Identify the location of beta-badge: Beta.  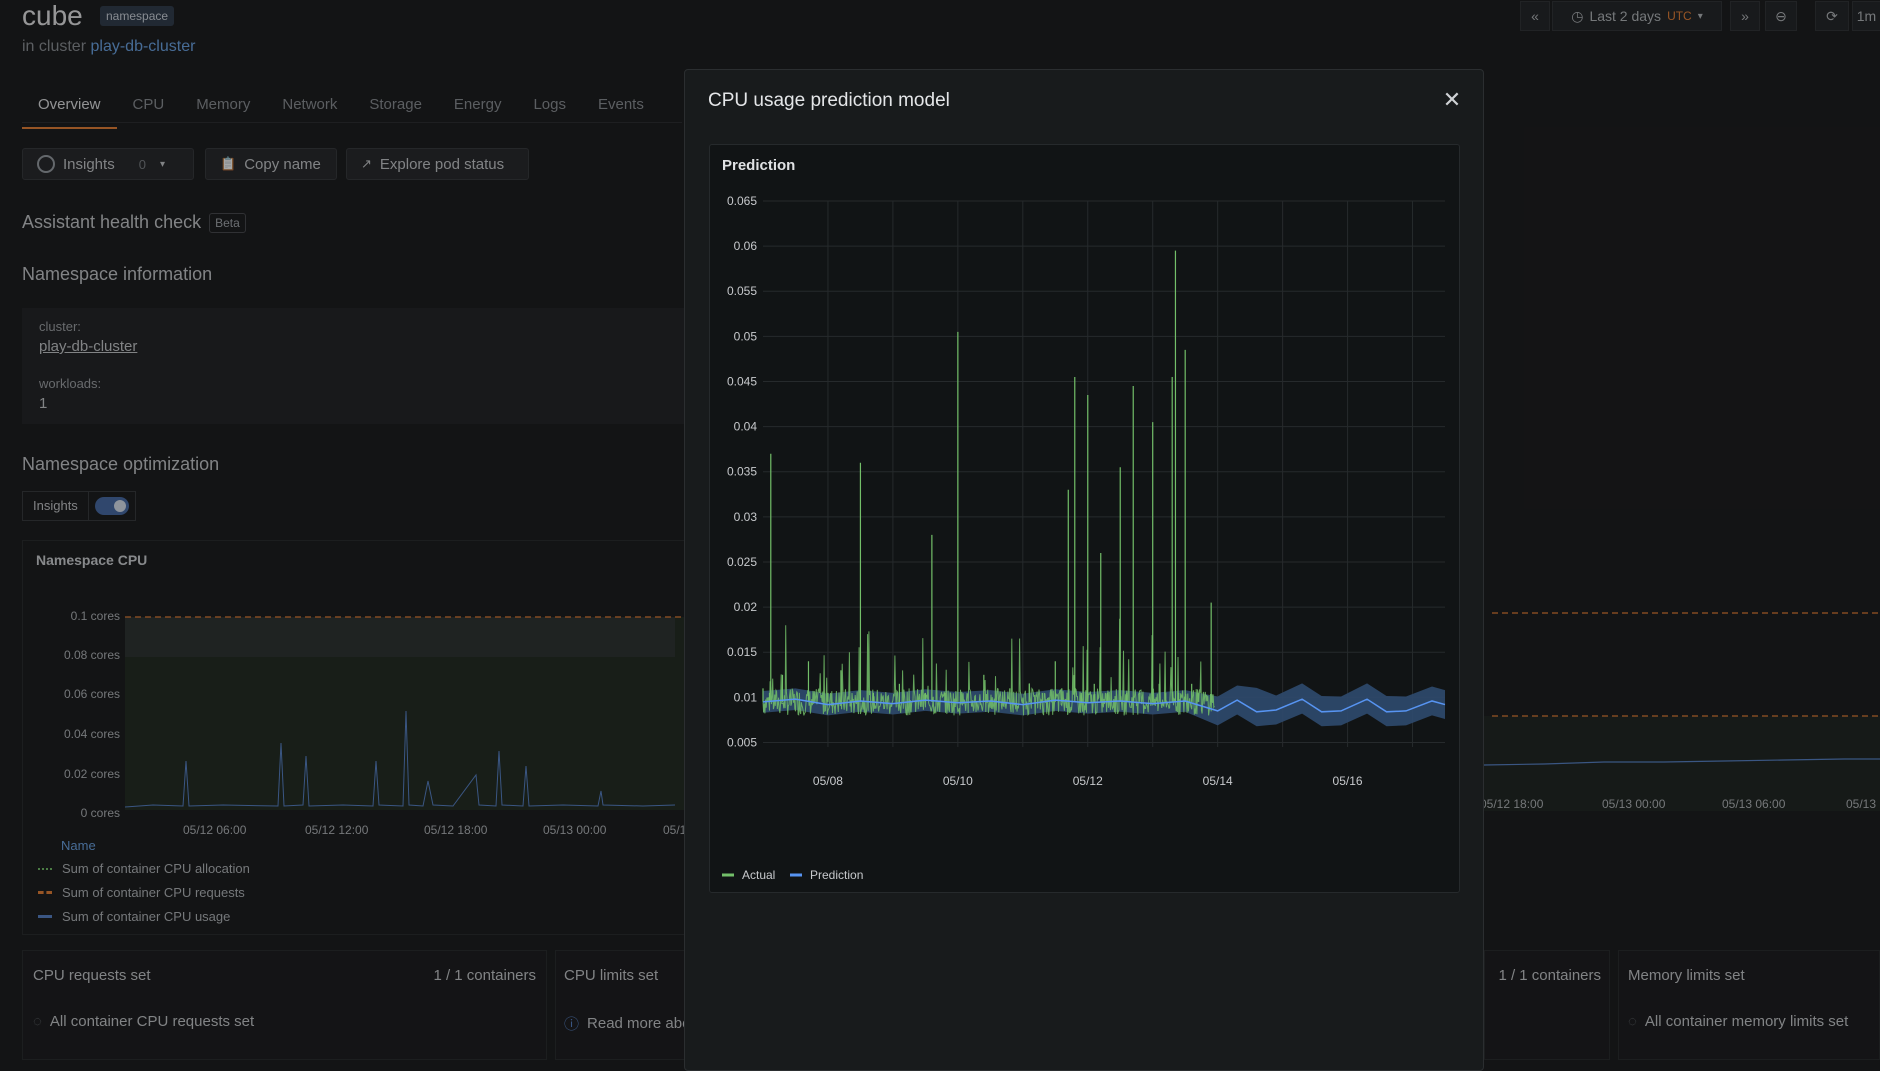
(227, 222).